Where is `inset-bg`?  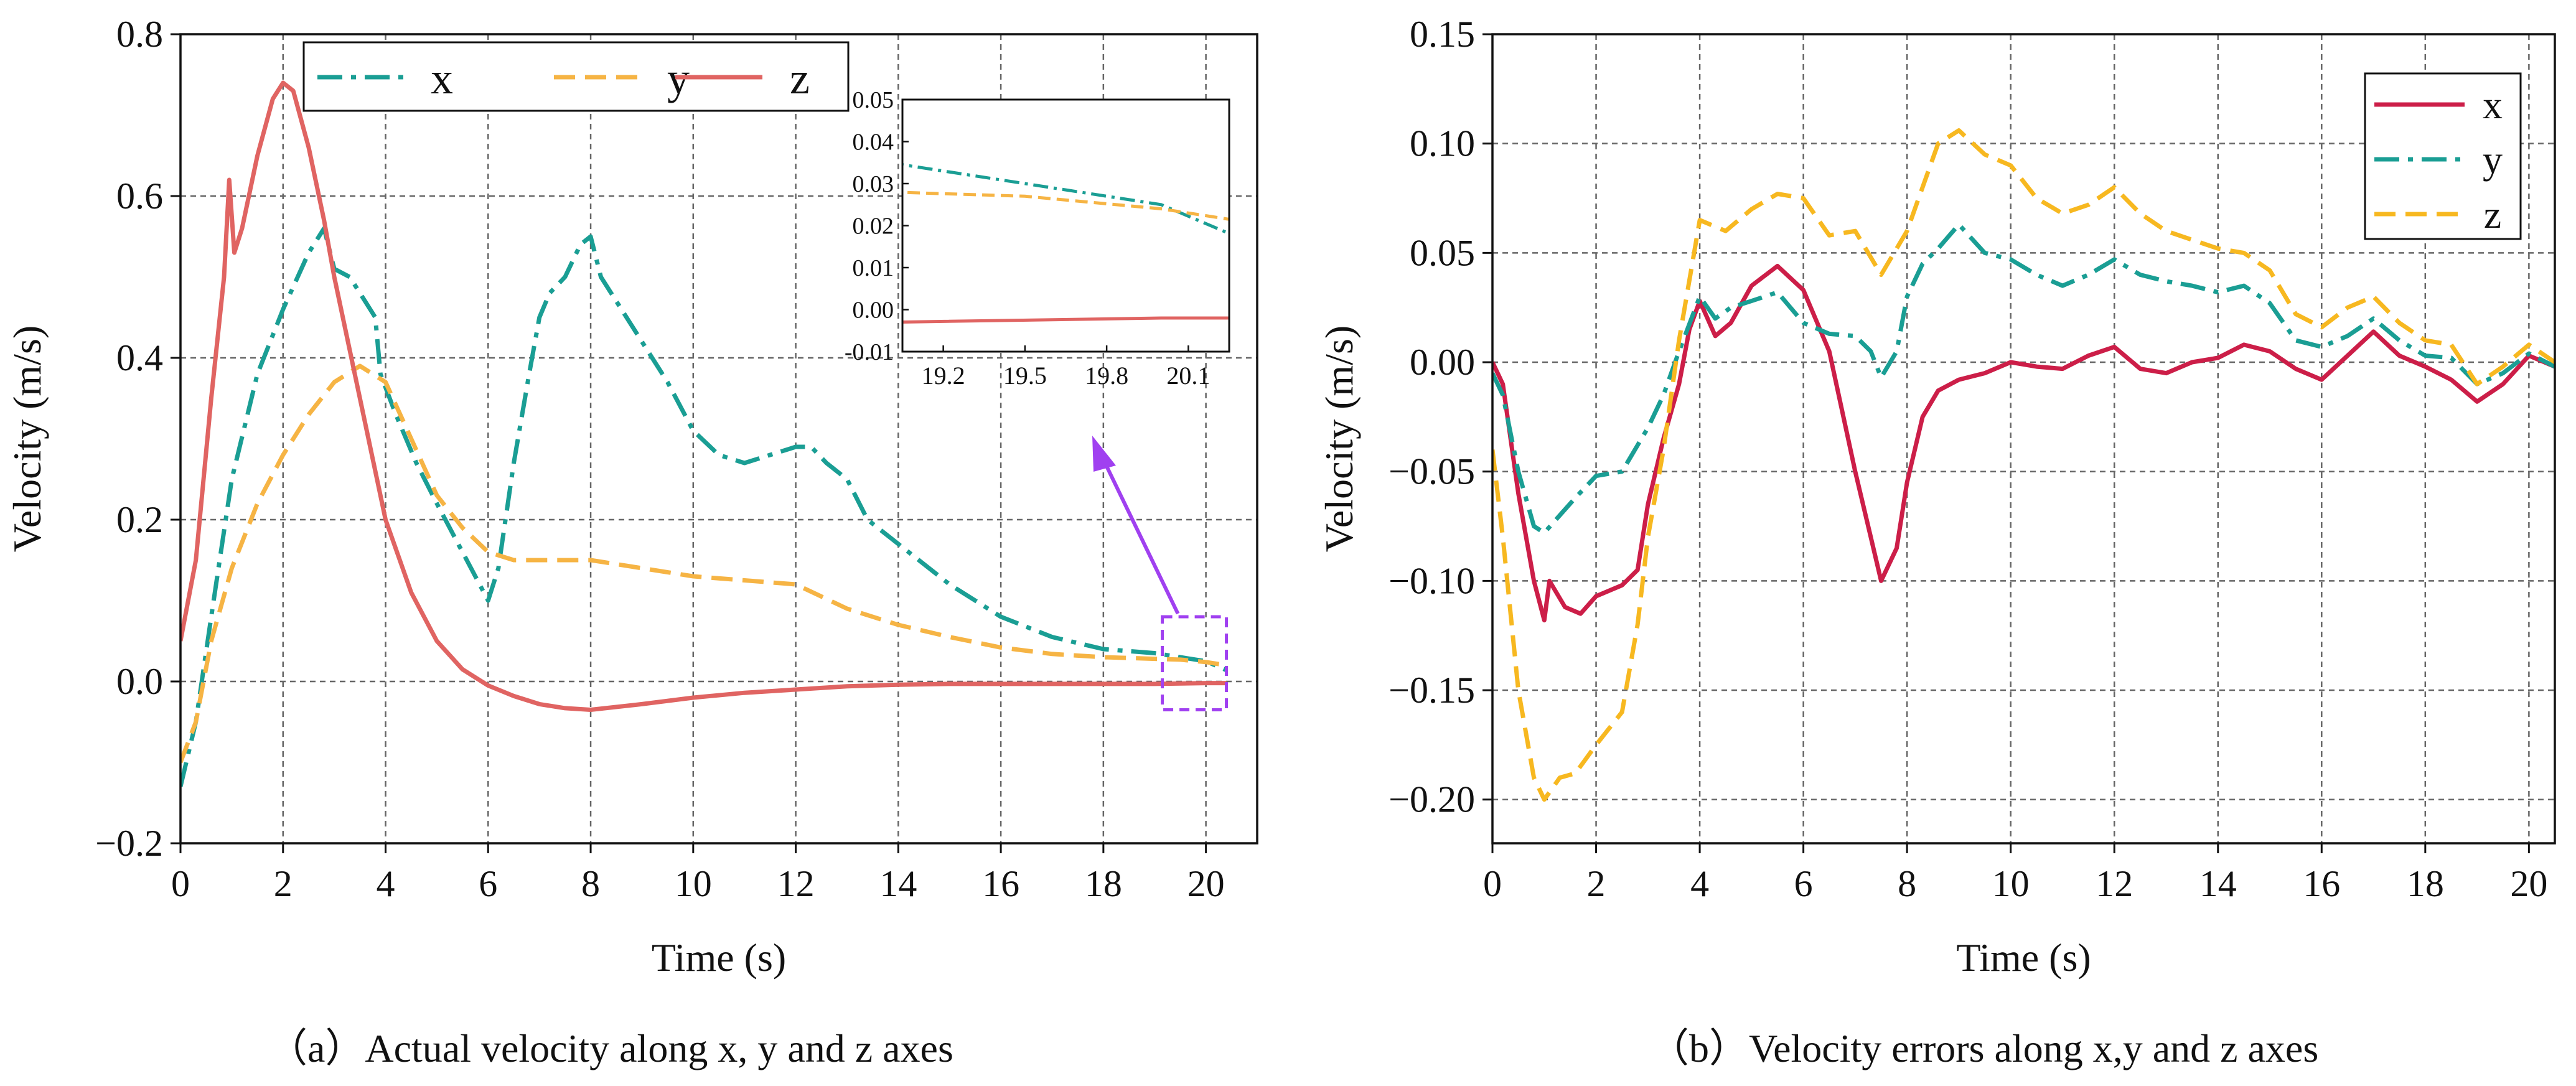
inset-bg is located at coordinates (1065, 226).